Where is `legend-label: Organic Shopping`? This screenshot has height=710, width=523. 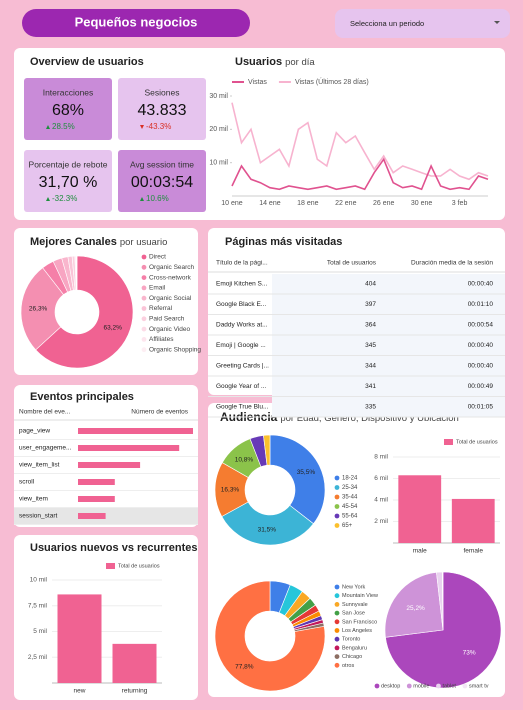
legend-label: Organic Shopping is located at coordinates (175, 349).